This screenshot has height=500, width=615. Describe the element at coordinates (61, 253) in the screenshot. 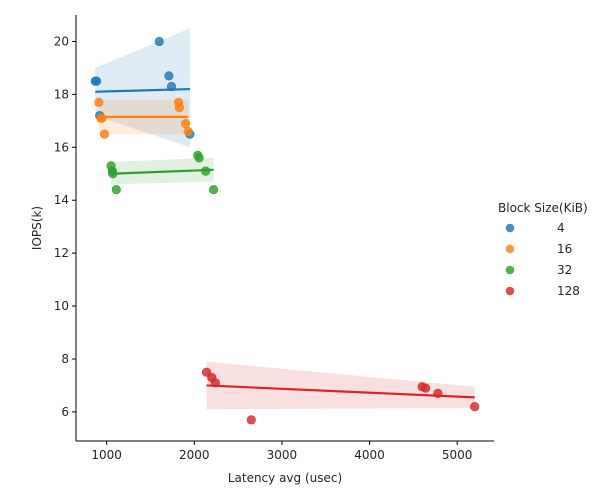

I see `y-tick-label: 12` at that location.